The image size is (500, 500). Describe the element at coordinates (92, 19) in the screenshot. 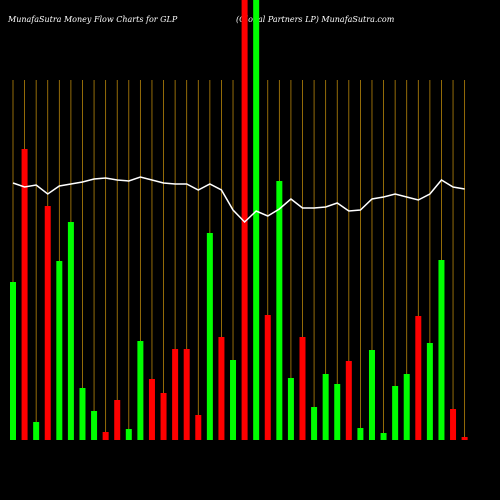

I see `chart-title: MunafaSutra Money Flow Charts for GLP` at that location.